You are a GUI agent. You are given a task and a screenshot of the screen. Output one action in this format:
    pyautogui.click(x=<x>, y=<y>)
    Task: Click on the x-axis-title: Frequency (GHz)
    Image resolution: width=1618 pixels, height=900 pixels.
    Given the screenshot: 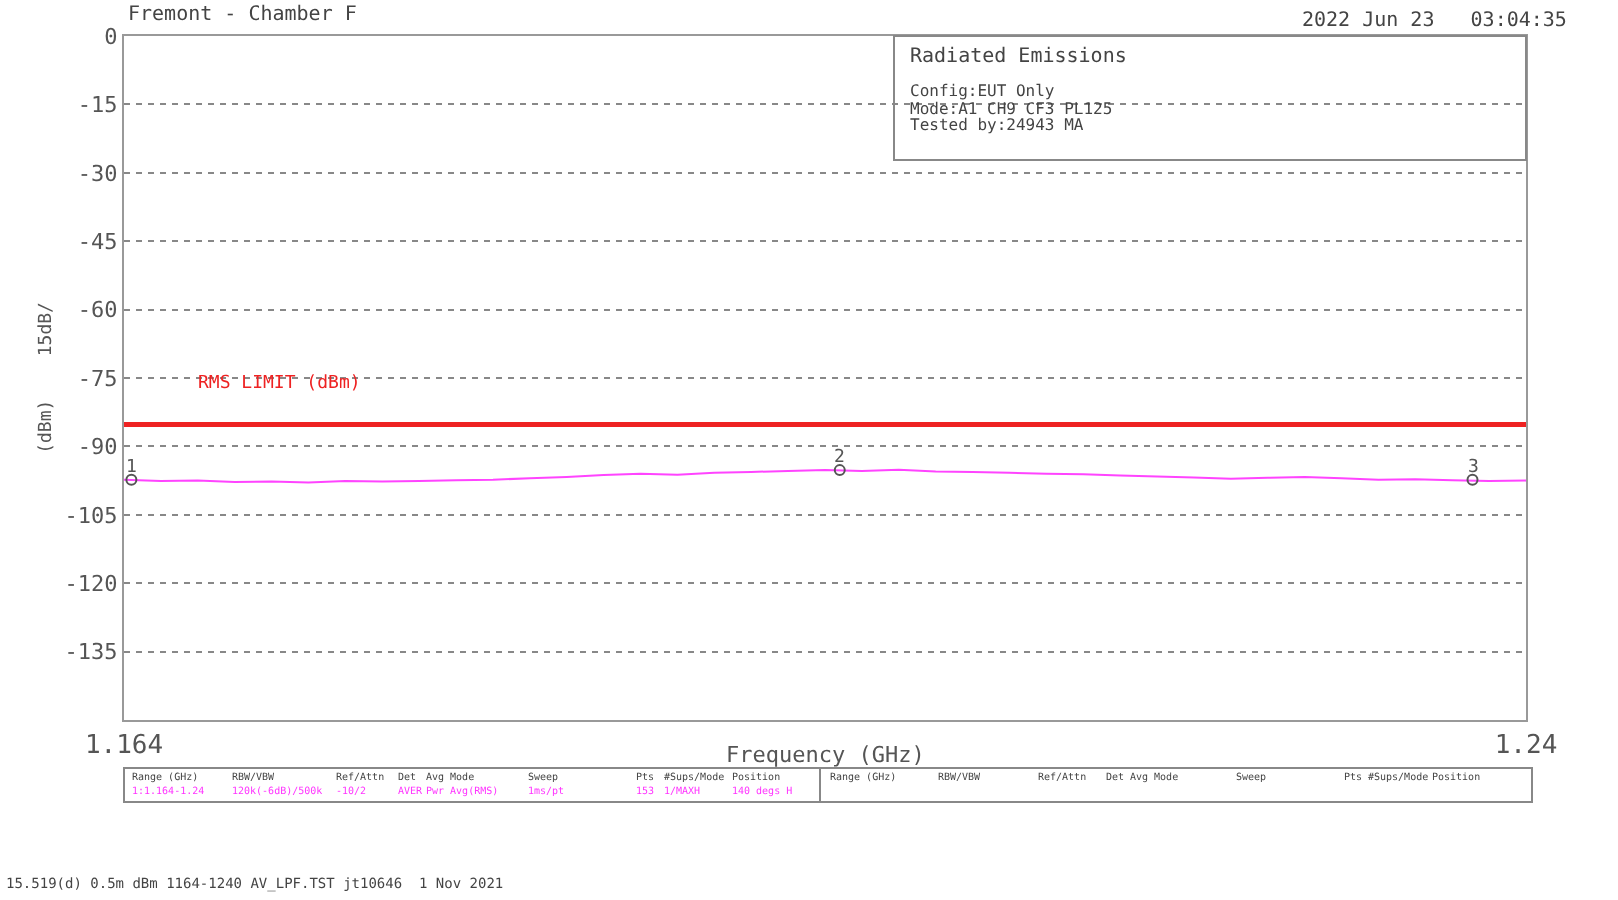 What is the action you would take?
    pyautogui.click(x=825, y=755)
    